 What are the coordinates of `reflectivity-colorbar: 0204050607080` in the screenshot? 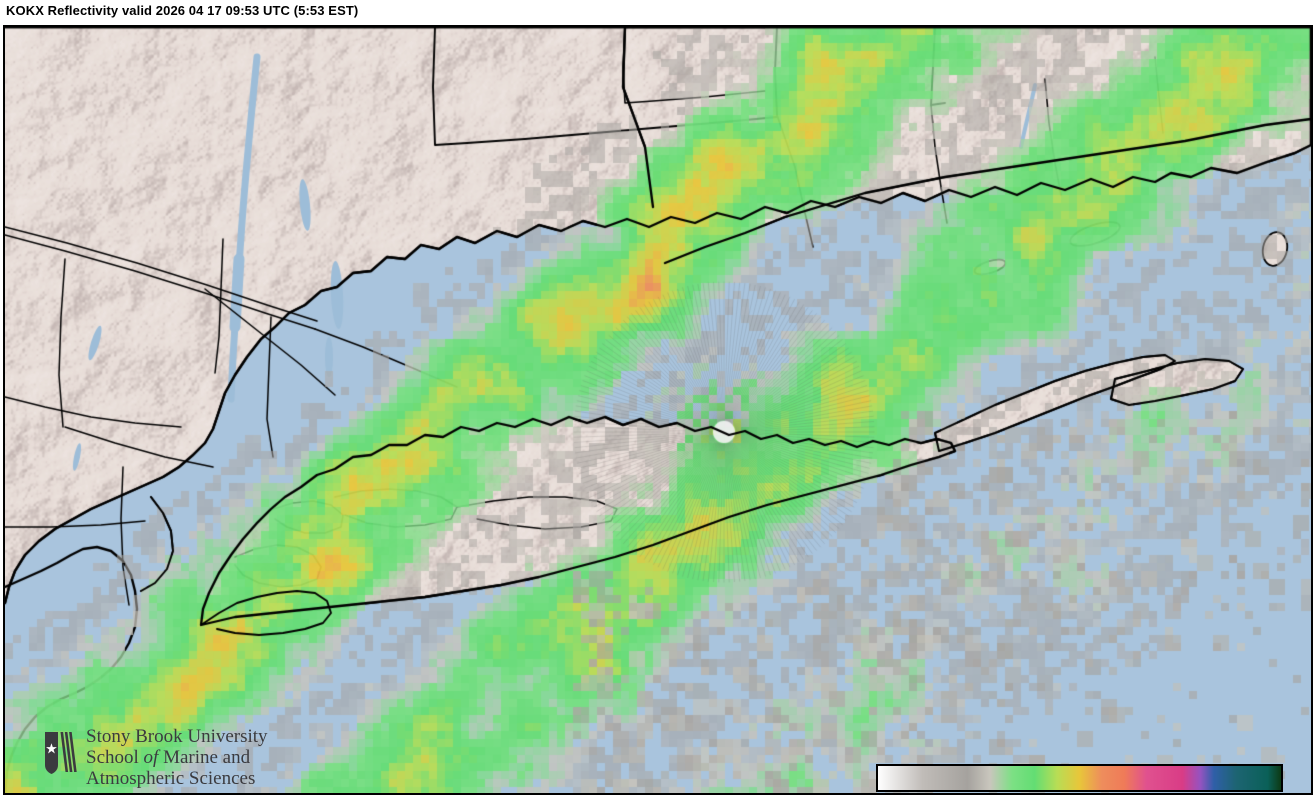 It's located at (1079, 778).